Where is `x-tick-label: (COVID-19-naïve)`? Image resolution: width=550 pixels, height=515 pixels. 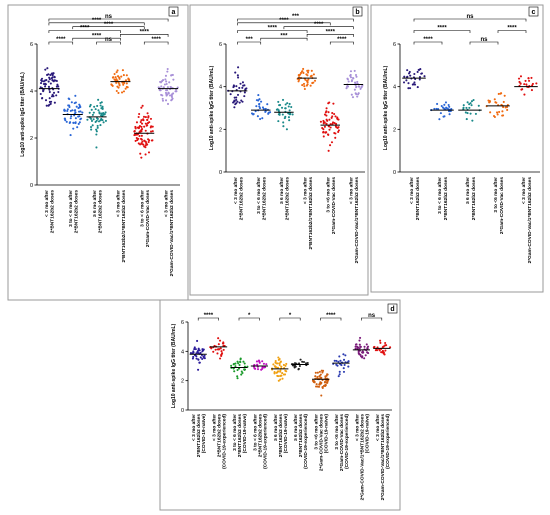
x-tick-label: (COVID-19-naïve) is located at coordinates (286, 434).